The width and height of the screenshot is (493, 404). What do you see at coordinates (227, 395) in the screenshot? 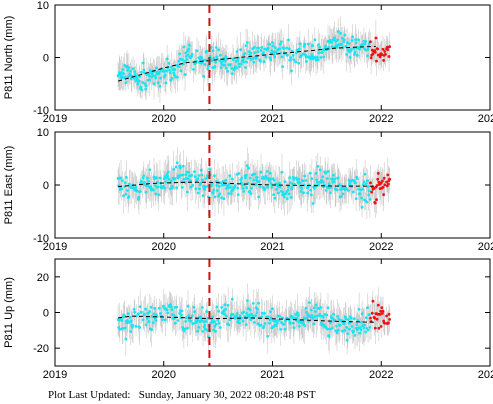
I see `last-updated-value: Sunday, January 30, 2022 08:20:48 PST` at bounding box center [227, 395].